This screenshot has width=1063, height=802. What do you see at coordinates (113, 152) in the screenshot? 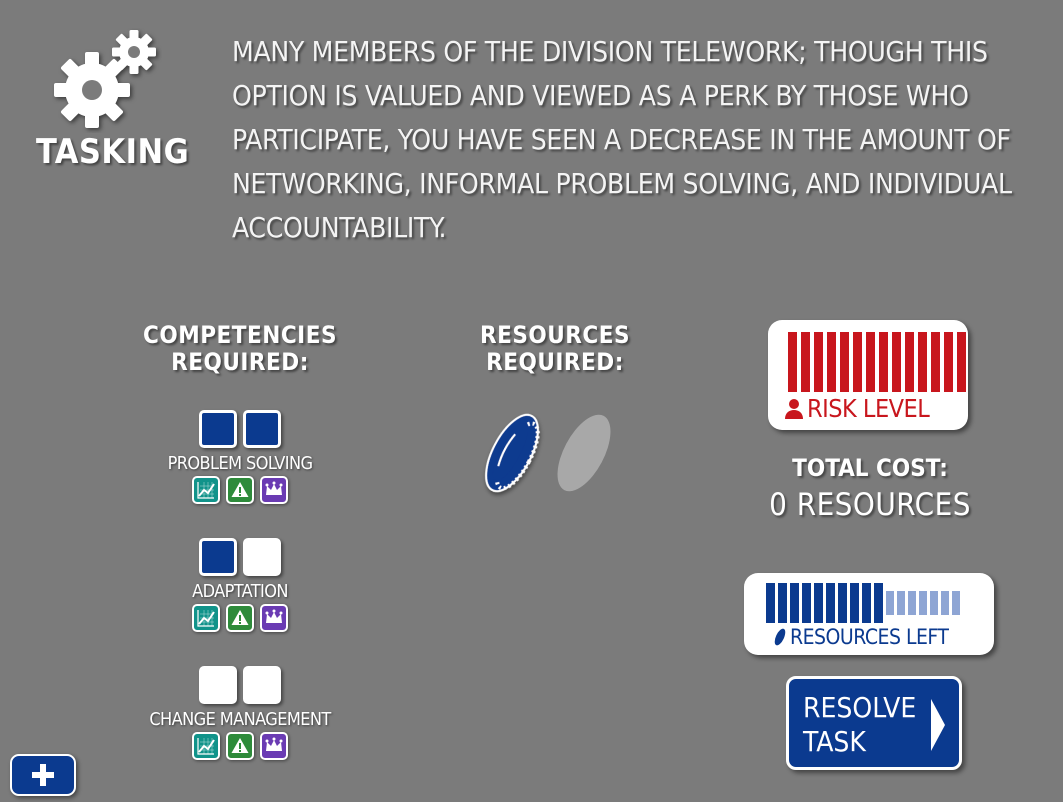
I see `tasking-title: TASKING` at bounding box center [113, 152].